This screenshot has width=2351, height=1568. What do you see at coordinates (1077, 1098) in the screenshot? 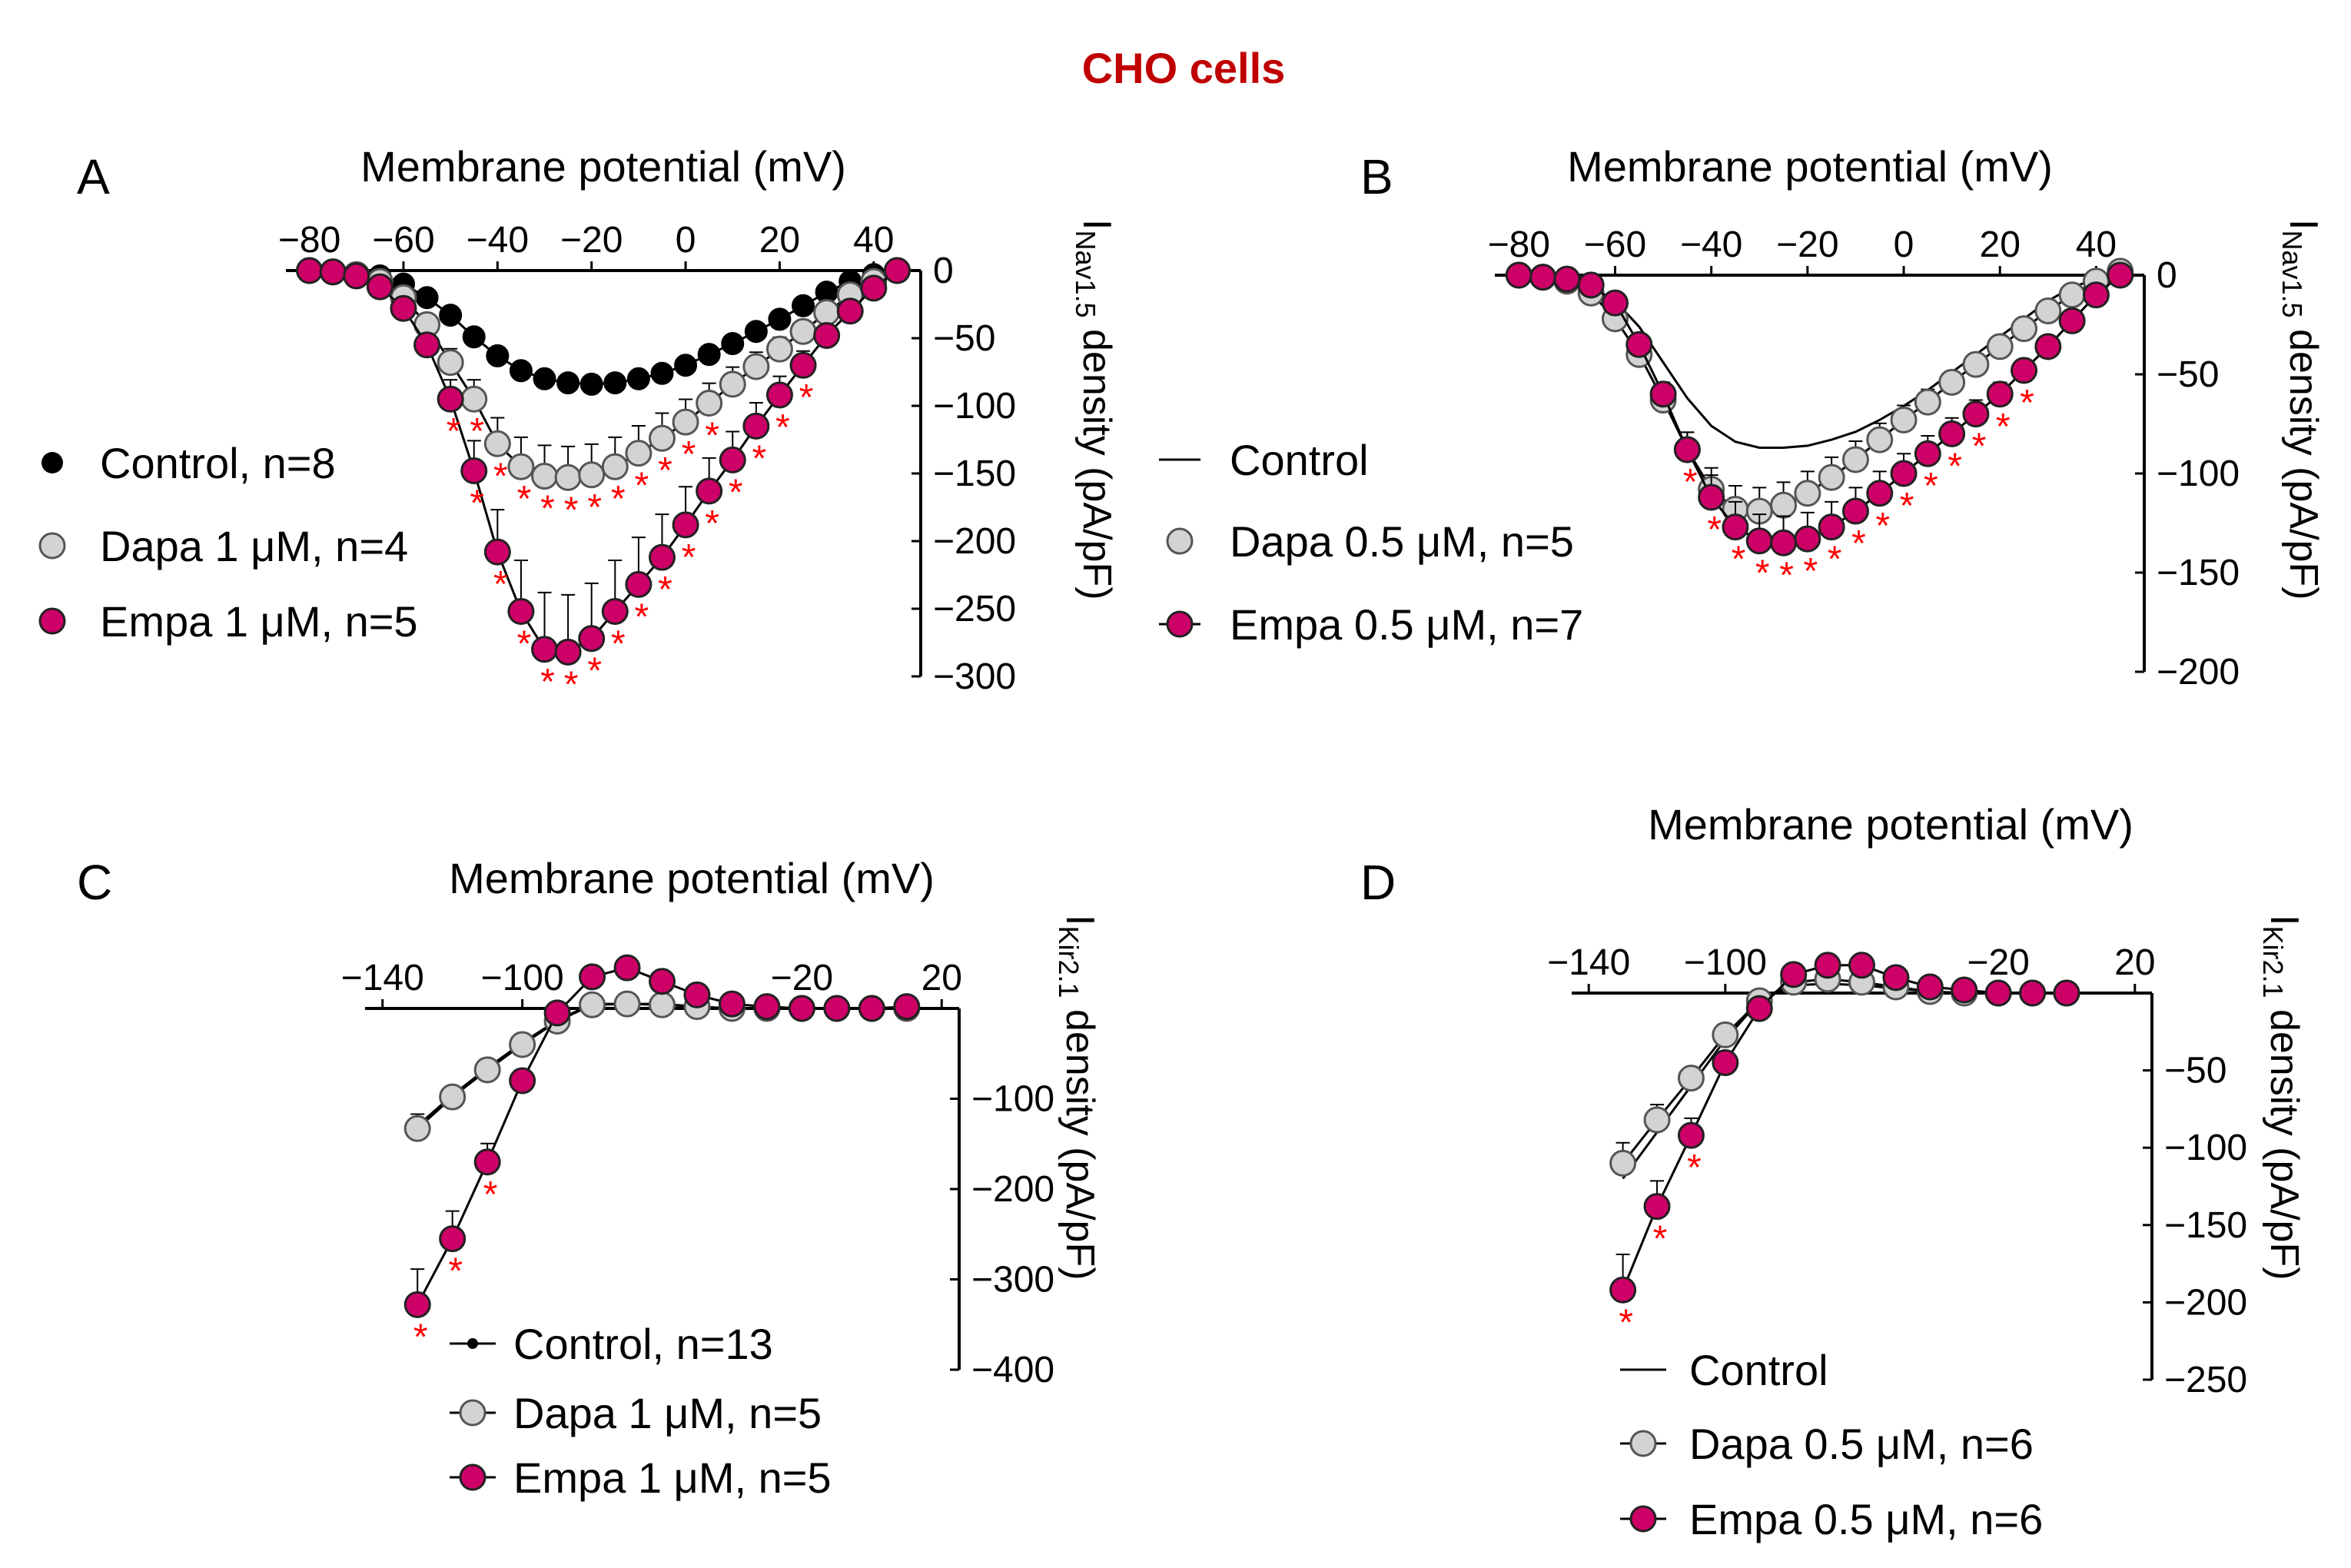
I see `y-axis-title: IKir2.1 density (pA/pF)` at bounding box center [1077, 1098].